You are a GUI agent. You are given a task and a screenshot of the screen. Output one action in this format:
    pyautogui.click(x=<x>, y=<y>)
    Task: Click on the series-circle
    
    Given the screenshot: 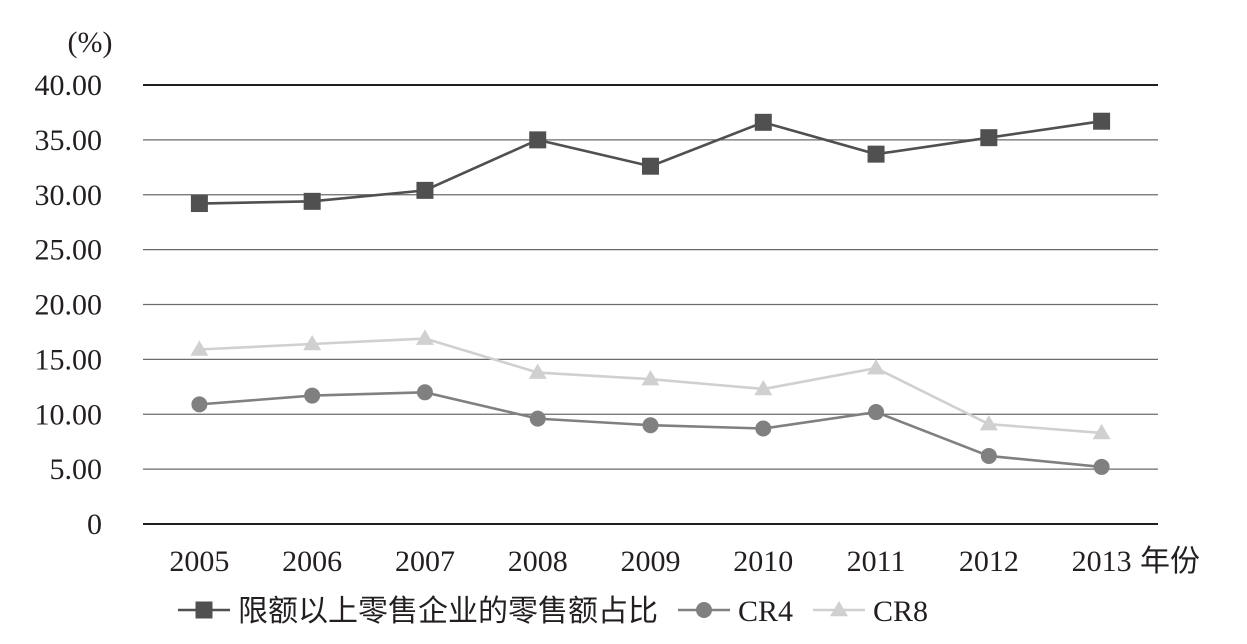 What is the action you would take?
    pyautogui.click(x=650, y=429)
    